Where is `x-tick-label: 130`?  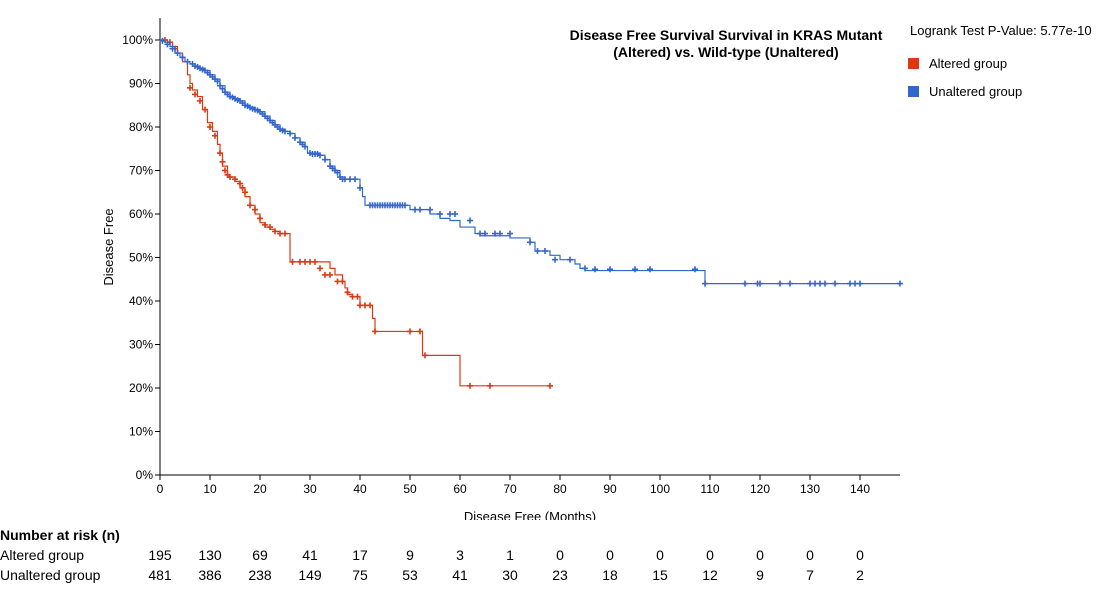 x-tick-label: 130 is located at coordinates (810, 489).